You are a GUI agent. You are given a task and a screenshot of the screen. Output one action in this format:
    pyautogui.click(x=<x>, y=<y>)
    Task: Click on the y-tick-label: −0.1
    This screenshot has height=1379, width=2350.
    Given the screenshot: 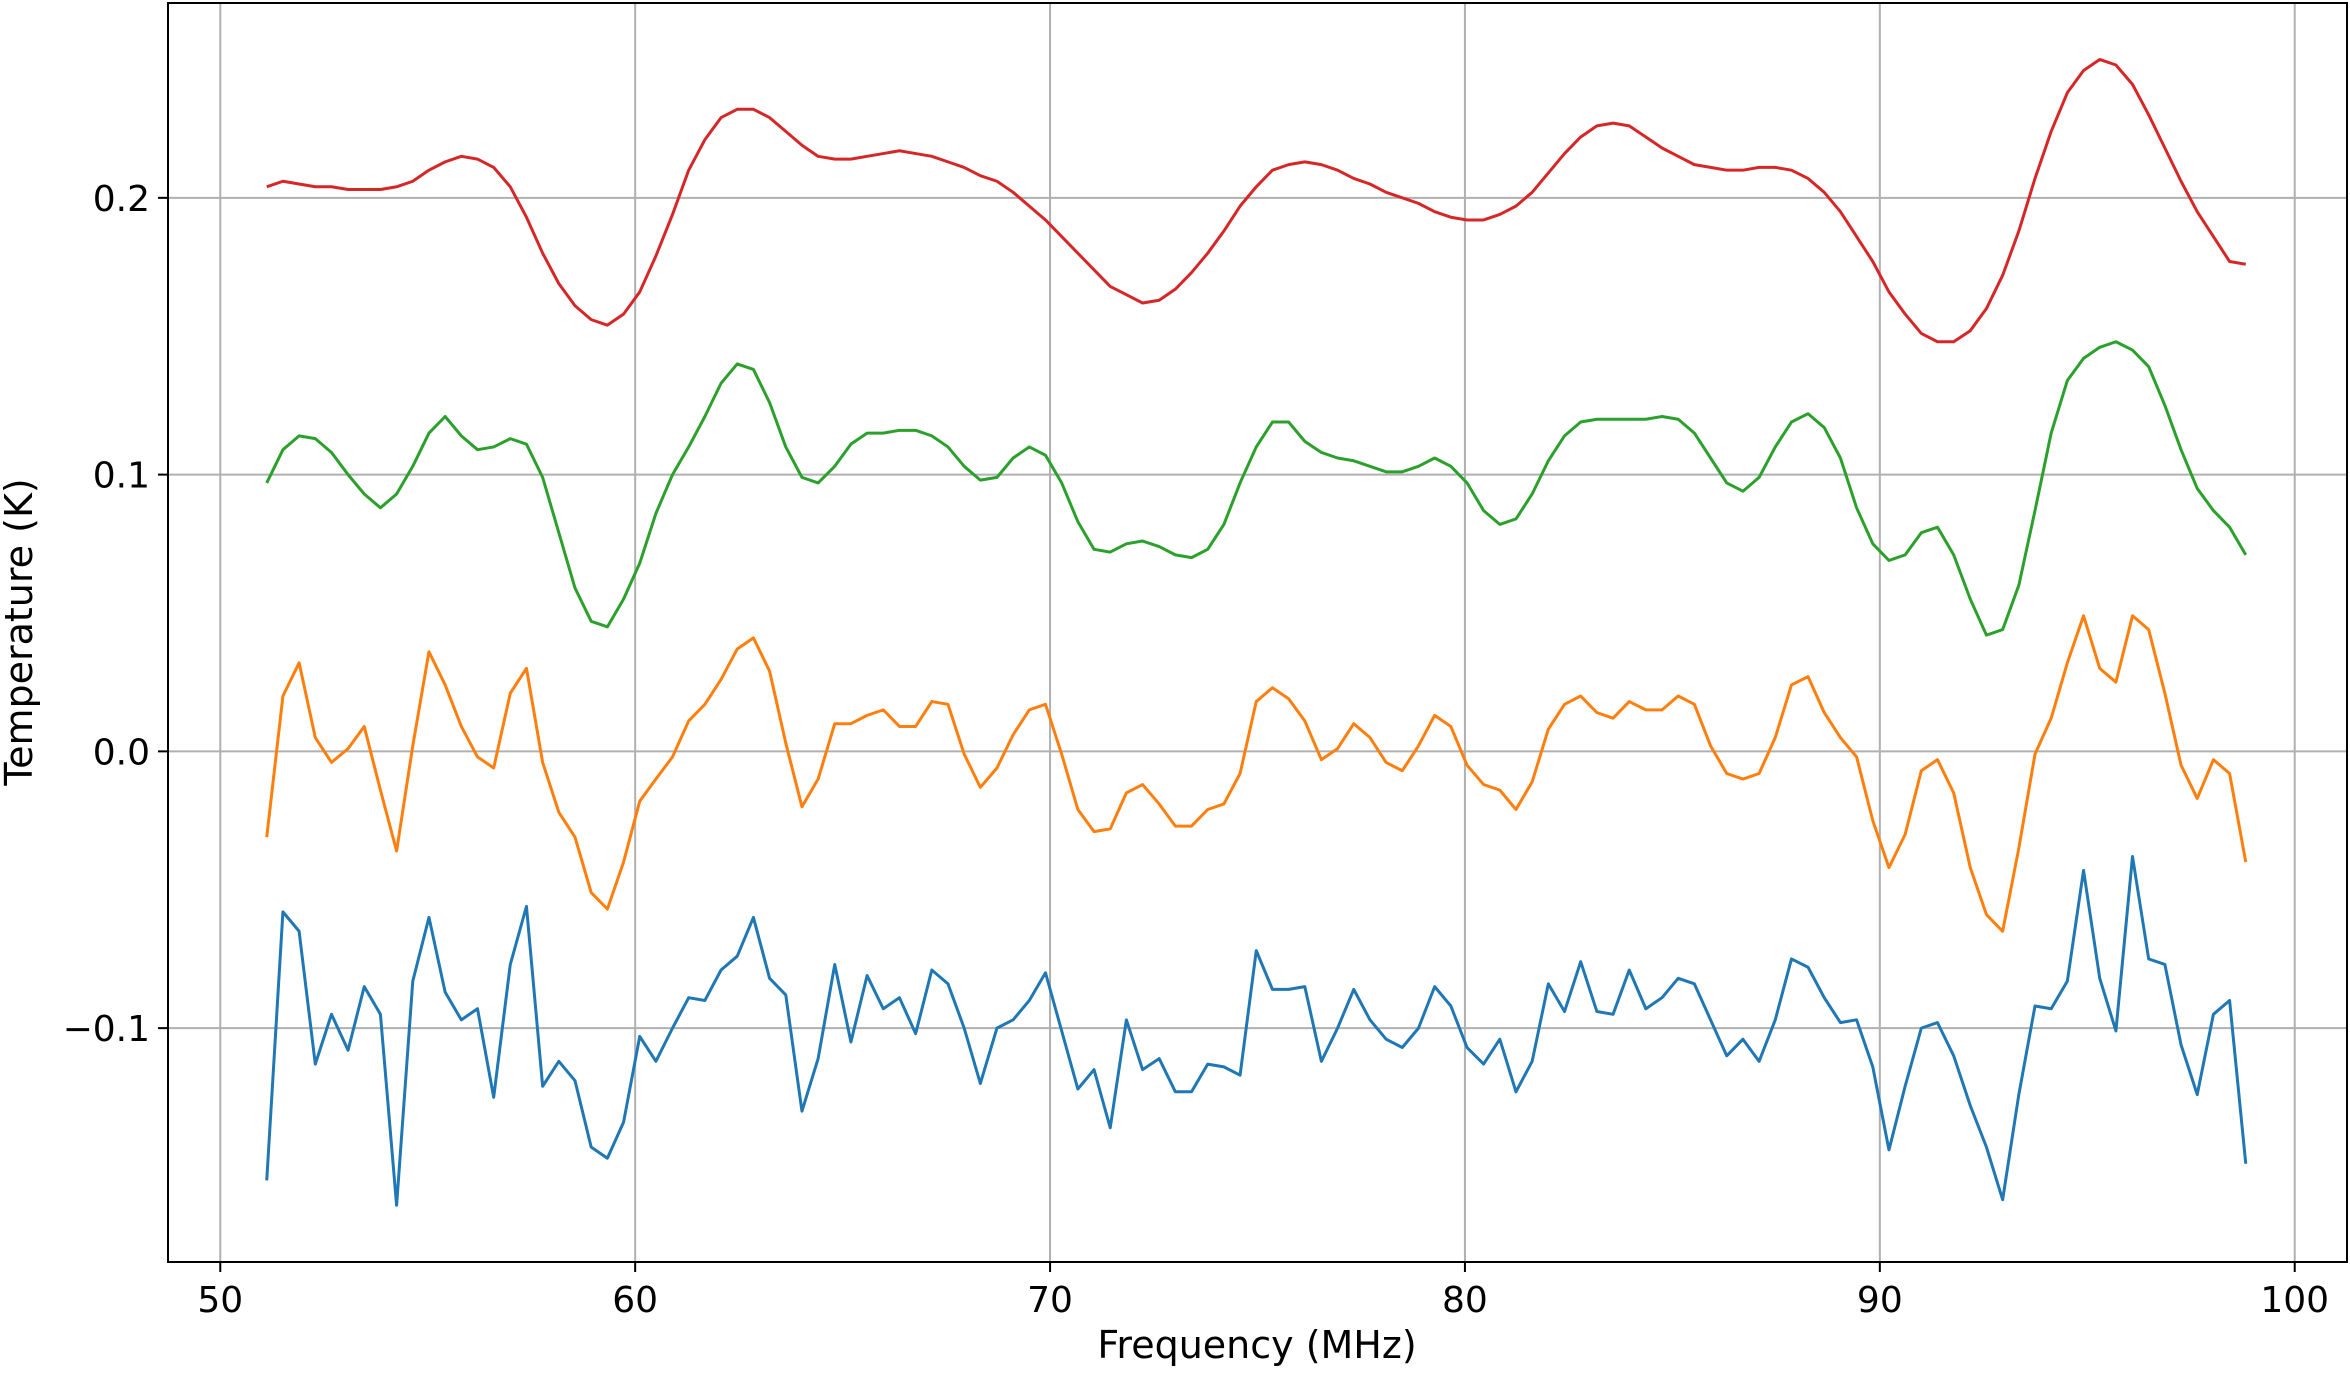 What is the action you would take?
    pyautogui.click(x=106, y=1029)
    